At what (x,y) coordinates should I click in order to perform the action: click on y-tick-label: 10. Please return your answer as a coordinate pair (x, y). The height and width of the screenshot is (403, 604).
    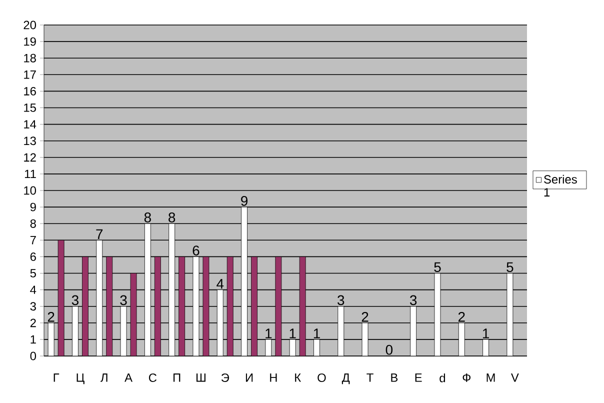
    Looking at the image, I should click on (30, 190).